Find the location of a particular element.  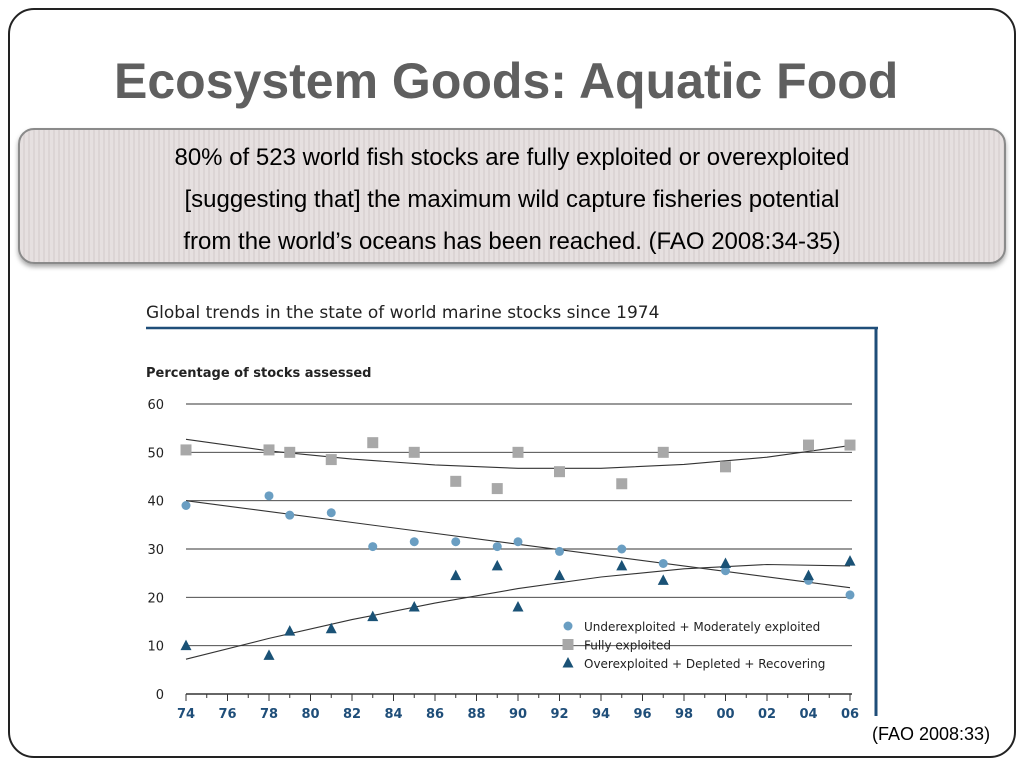

legend-label-series-1: Underexploited + Moderately exploited is located at coordinates (702, 627).